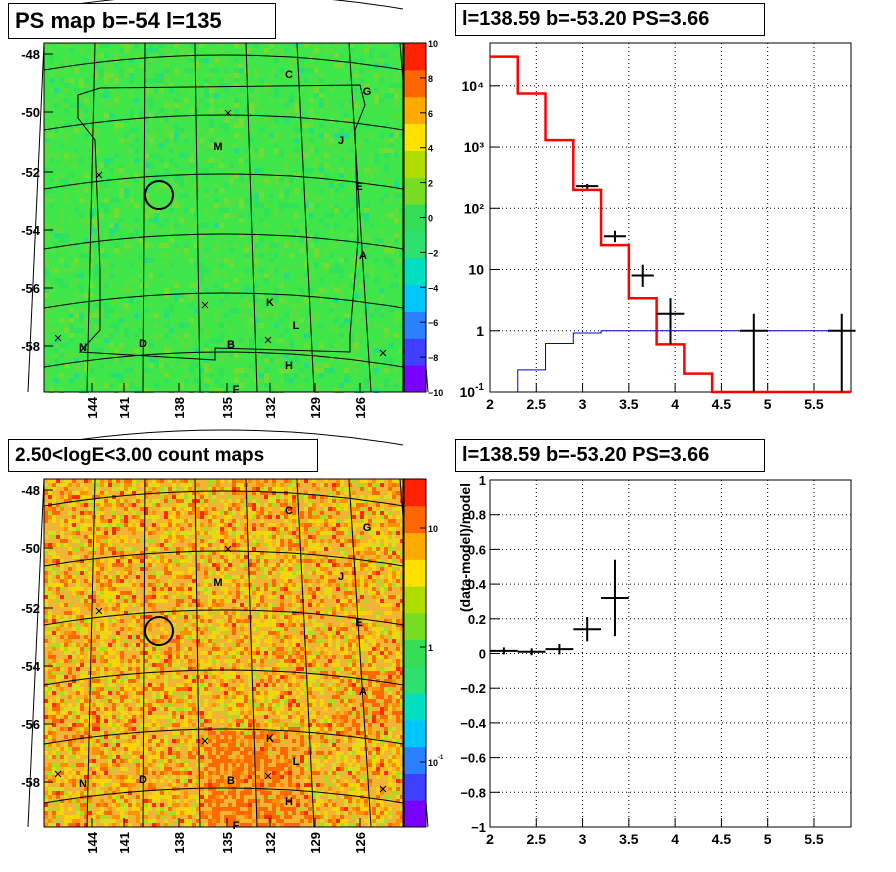 The width and height of the screenshot is (896, 872). What do you see at coordinates (610, 455) in the screenshot?
I see `residual-title: l=138.59 b=-53.20 PS=3.66` at bounding box center [610, 455].